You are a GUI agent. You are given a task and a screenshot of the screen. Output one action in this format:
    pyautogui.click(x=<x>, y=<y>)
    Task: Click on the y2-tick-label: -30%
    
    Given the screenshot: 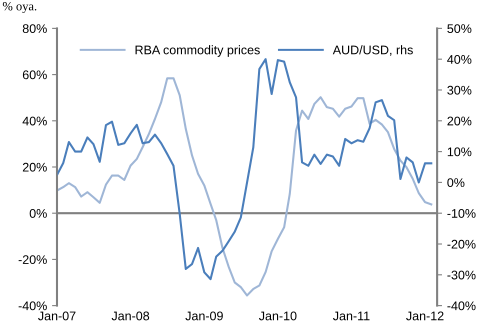 What is the action you would take?
    pyautogui.click(x=461, y=275)
    